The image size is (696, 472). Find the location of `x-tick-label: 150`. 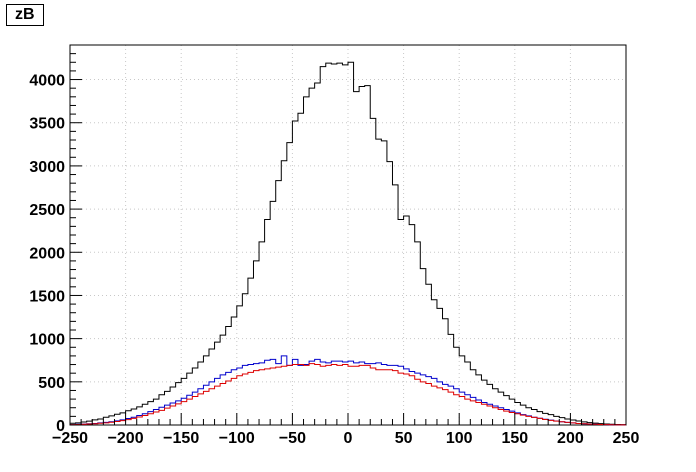

x-tick-label: 150 is located at coordinates (514, 438).